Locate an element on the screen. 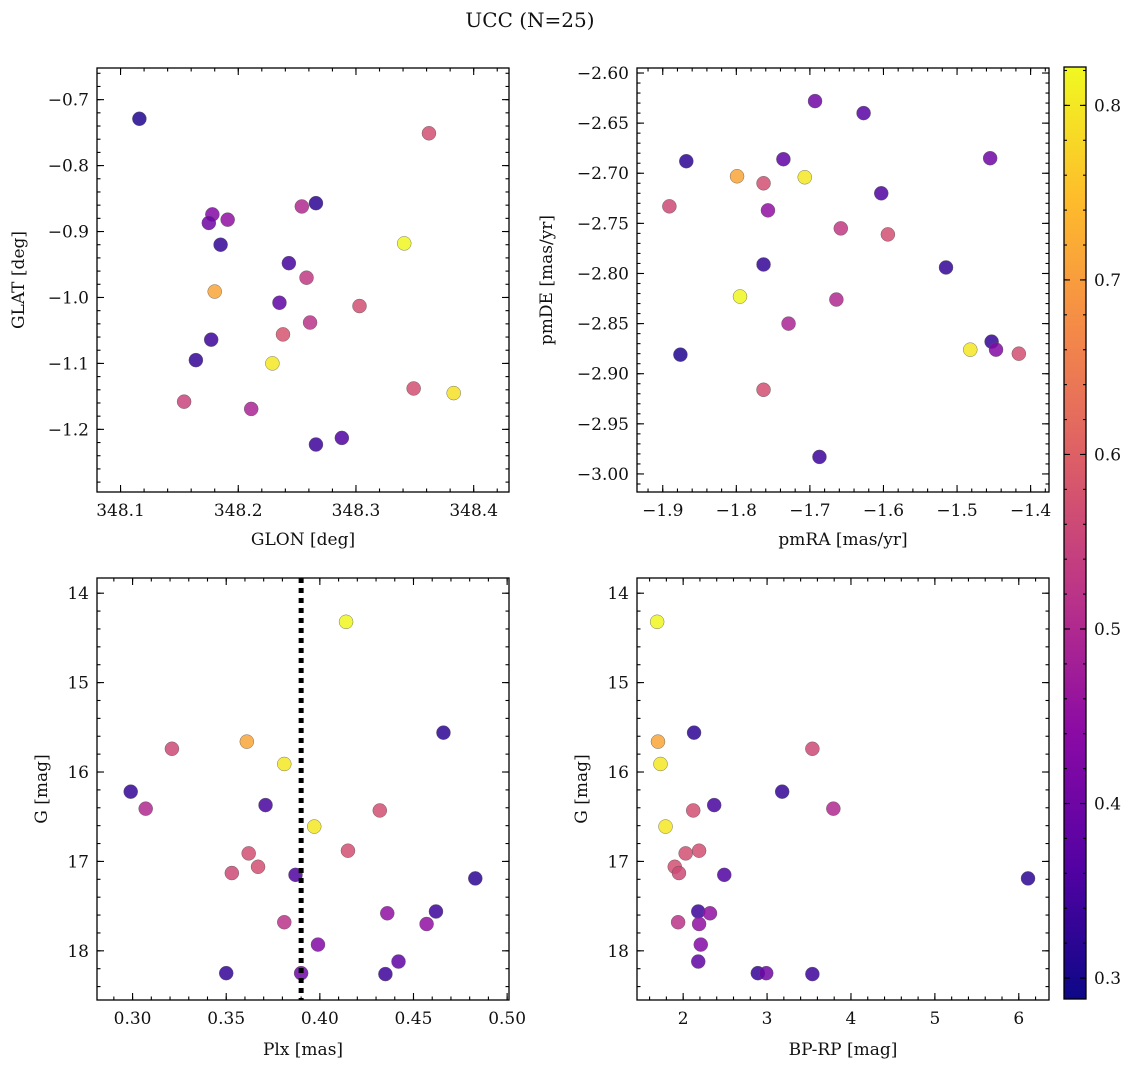 This screenshot has width=1136, height=1067. axes-frame-bprp-g is located at coordinates (843, 789).